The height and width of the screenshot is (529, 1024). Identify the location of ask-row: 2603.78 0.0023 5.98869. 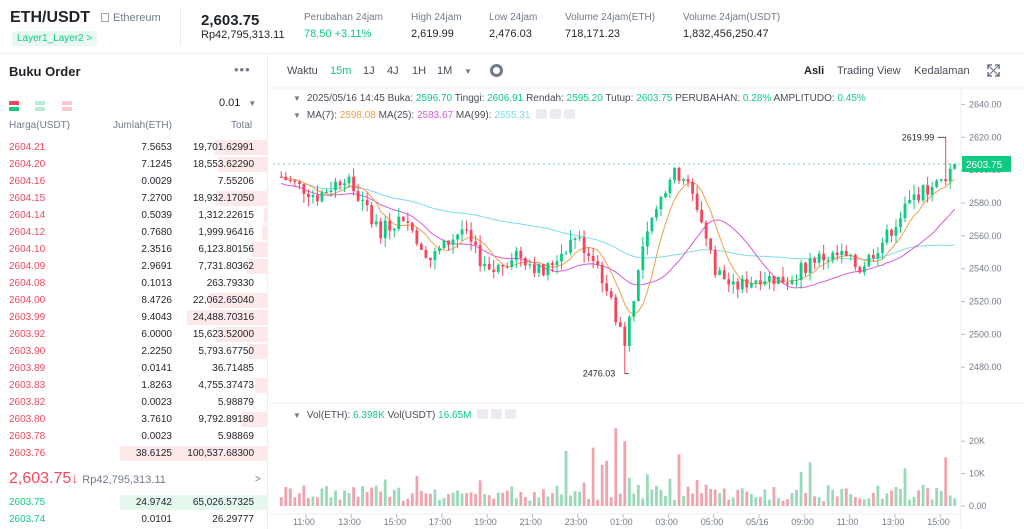
(134, 436).